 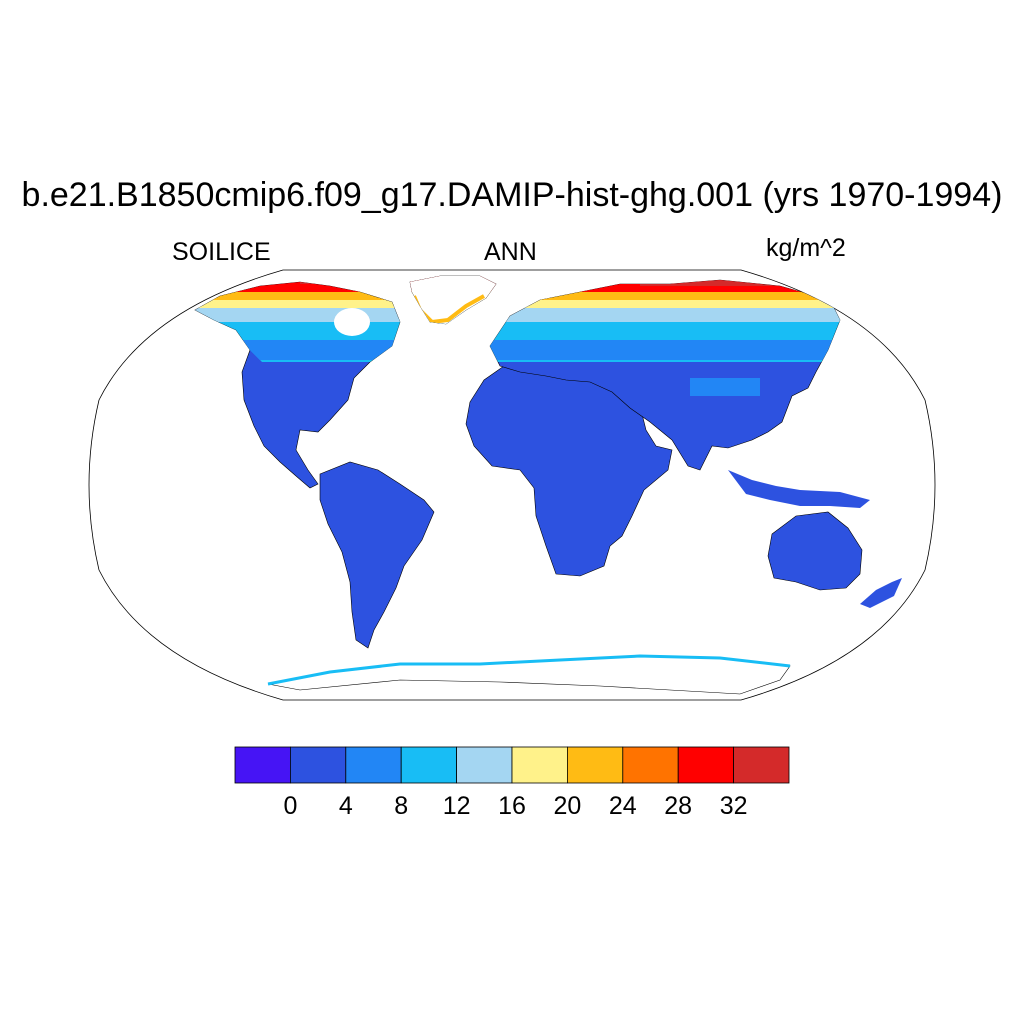 I want to click on land-australia, so click(x=815, y=551).